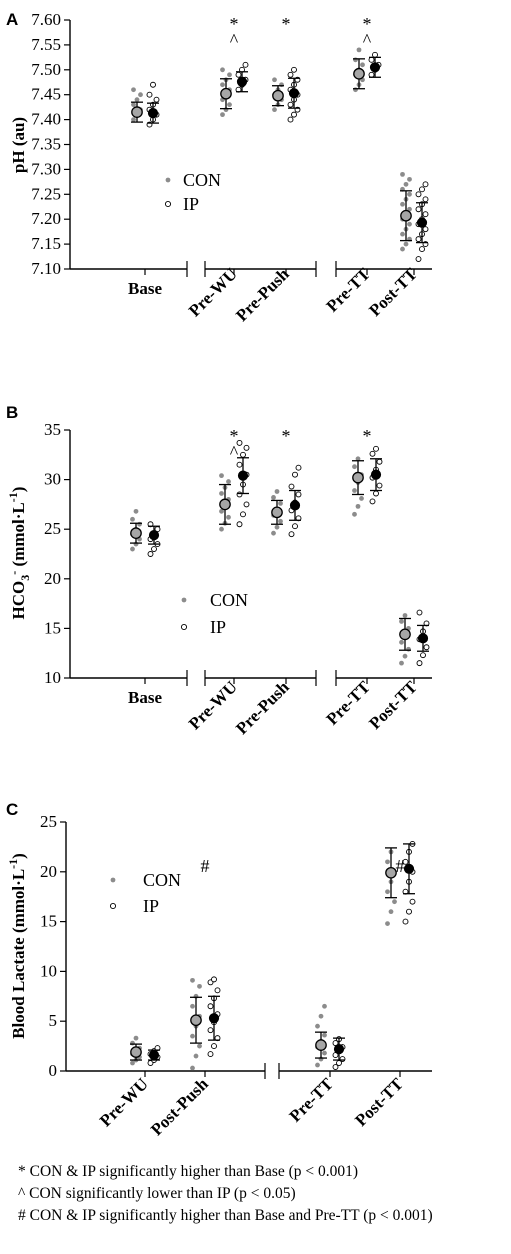  I want to click on y-tick-label: 7.15, so click(46, 243).